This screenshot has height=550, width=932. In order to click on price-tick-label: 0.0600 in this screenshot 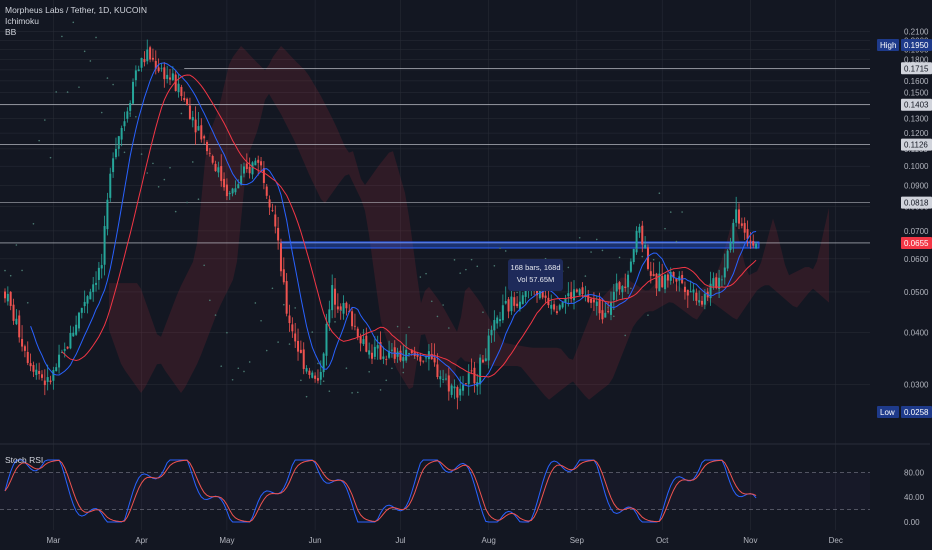, I will do `click(916, 259)`.